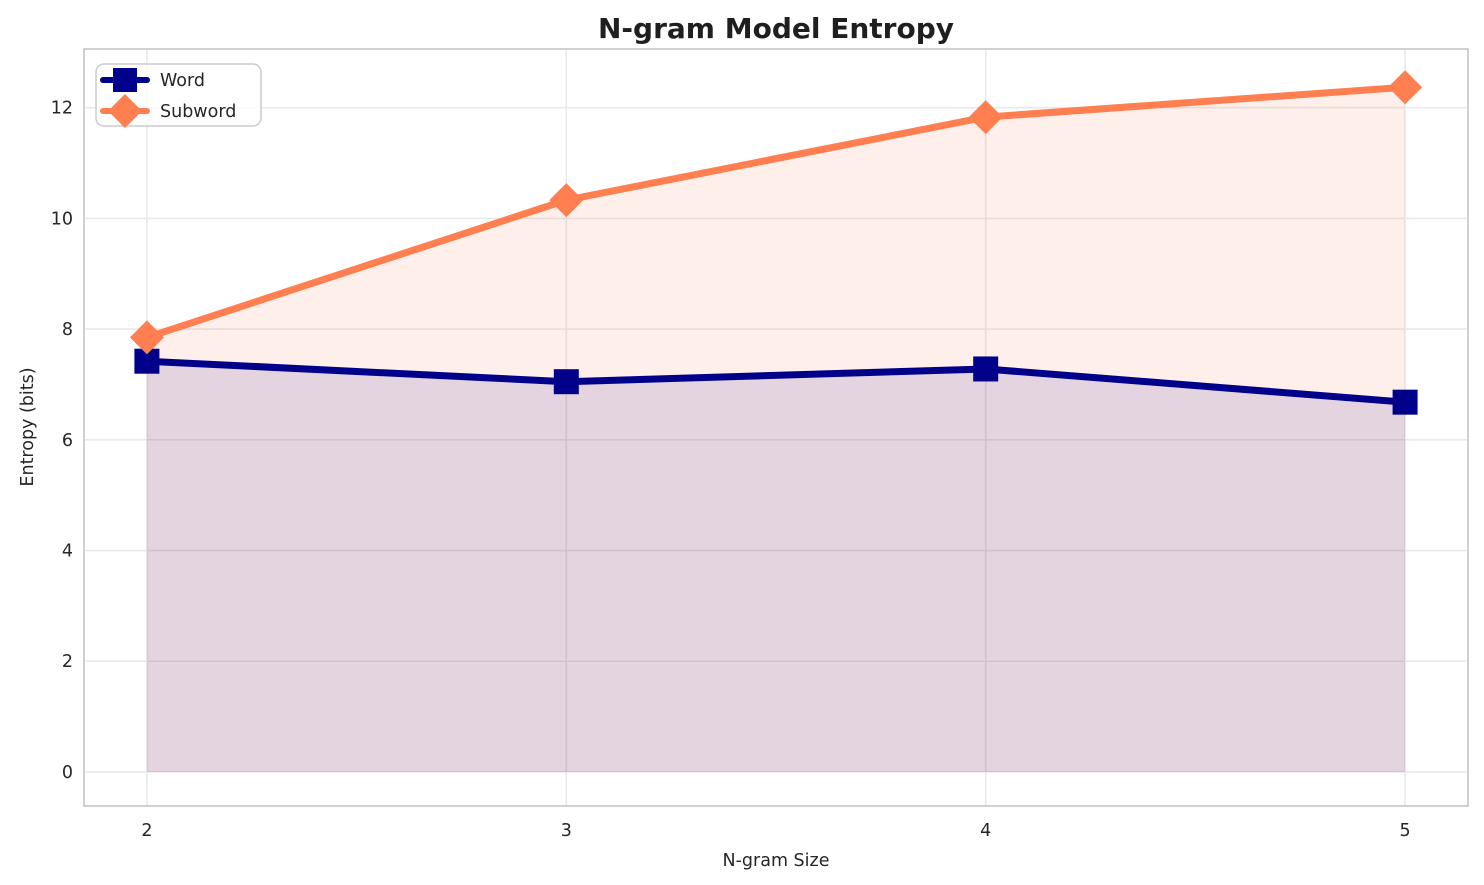 The width and height of the screenshot is (1484, 885). I want to click on legend-markers, so click(125, 98).